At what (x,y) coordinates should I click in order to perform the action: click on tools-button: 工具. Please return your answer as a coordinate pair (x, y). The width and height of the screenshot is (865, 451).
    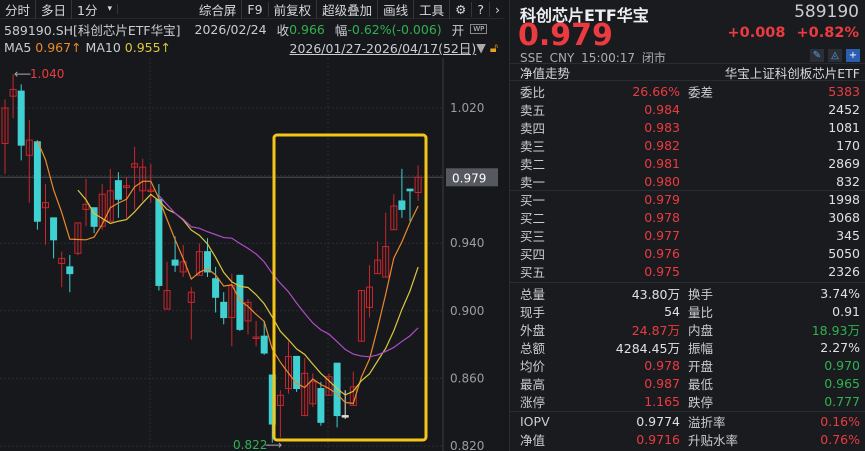
    Looking at the image, I should click on (432, 9).